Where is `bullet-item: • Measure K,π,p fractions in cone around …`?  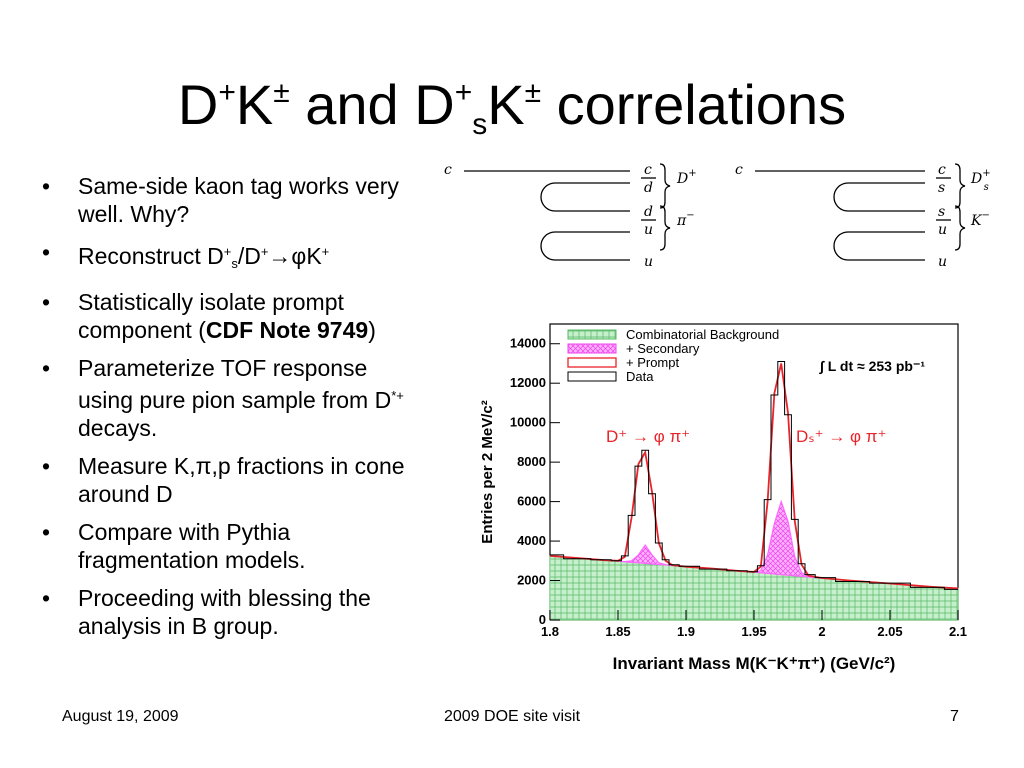
bullet-item: • Measure K,π,p fractions in cone around … is located at coordinates (223, 480).